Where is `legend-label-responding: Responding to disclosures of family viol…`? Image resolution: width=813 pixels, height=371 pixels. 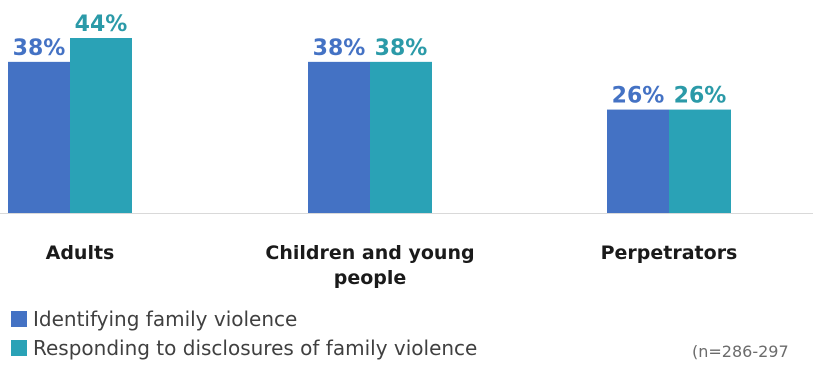 legend-label-responding: Responding to disclosures of family viol… is located at coordinates (255, 347).